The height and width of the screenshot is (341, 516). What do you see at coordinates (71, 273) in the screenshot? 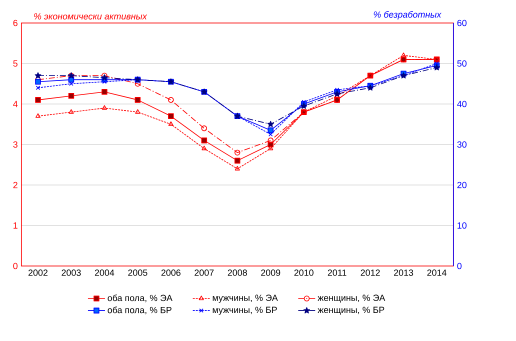
I see `x-tick-label: 2003` at bounding box center [71, 273].